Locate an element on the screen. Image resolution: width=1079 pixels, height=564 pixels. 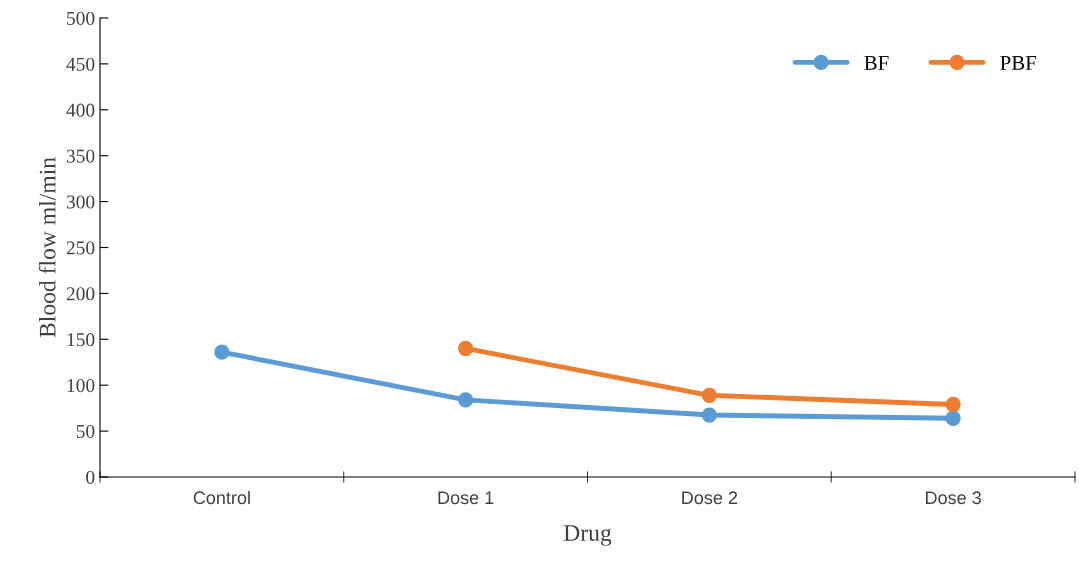
y-tick-label: 350 is located at coordinates (80, 156).